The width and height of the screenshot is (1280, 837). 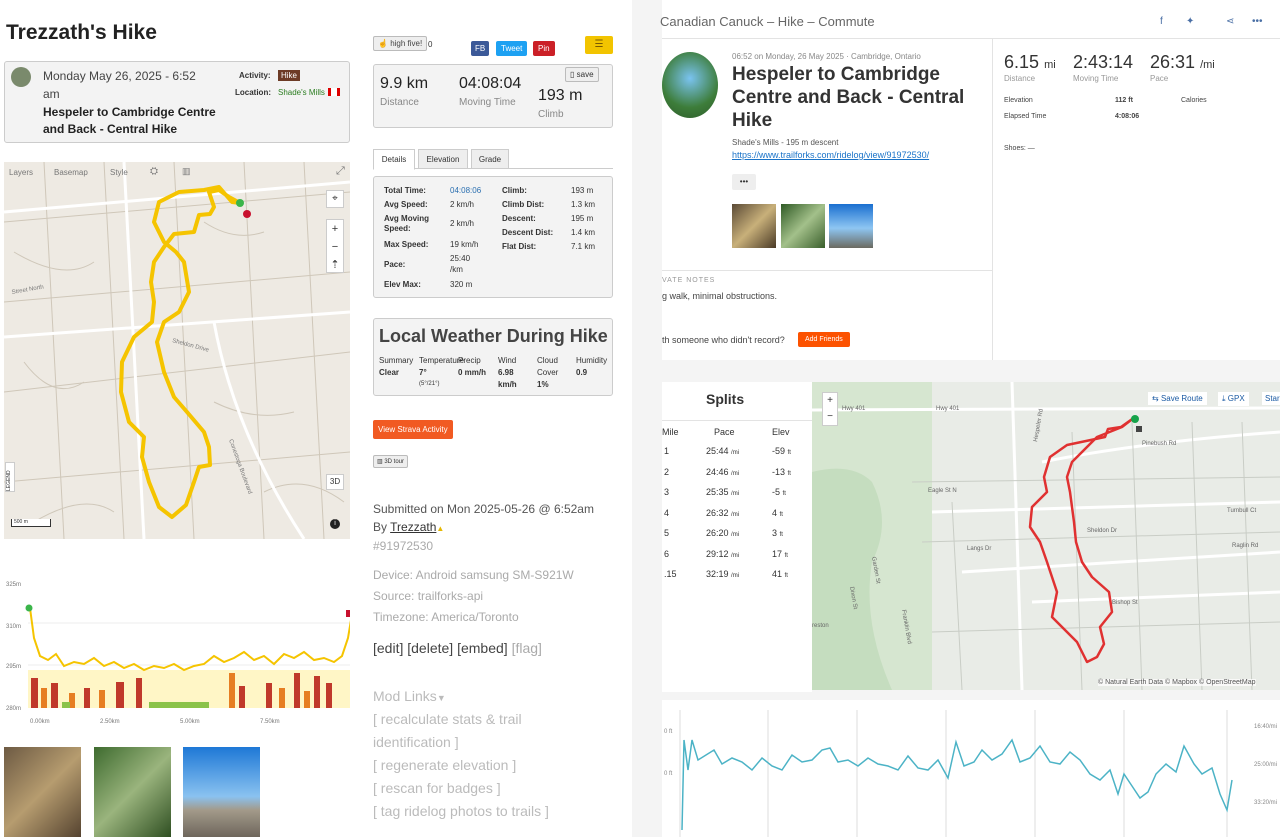 What do you see at coordinates (473, 575) in the screenshot?
I see `device-text: Device: Android samsung SM-S921W` at bounding box center [473, 575].